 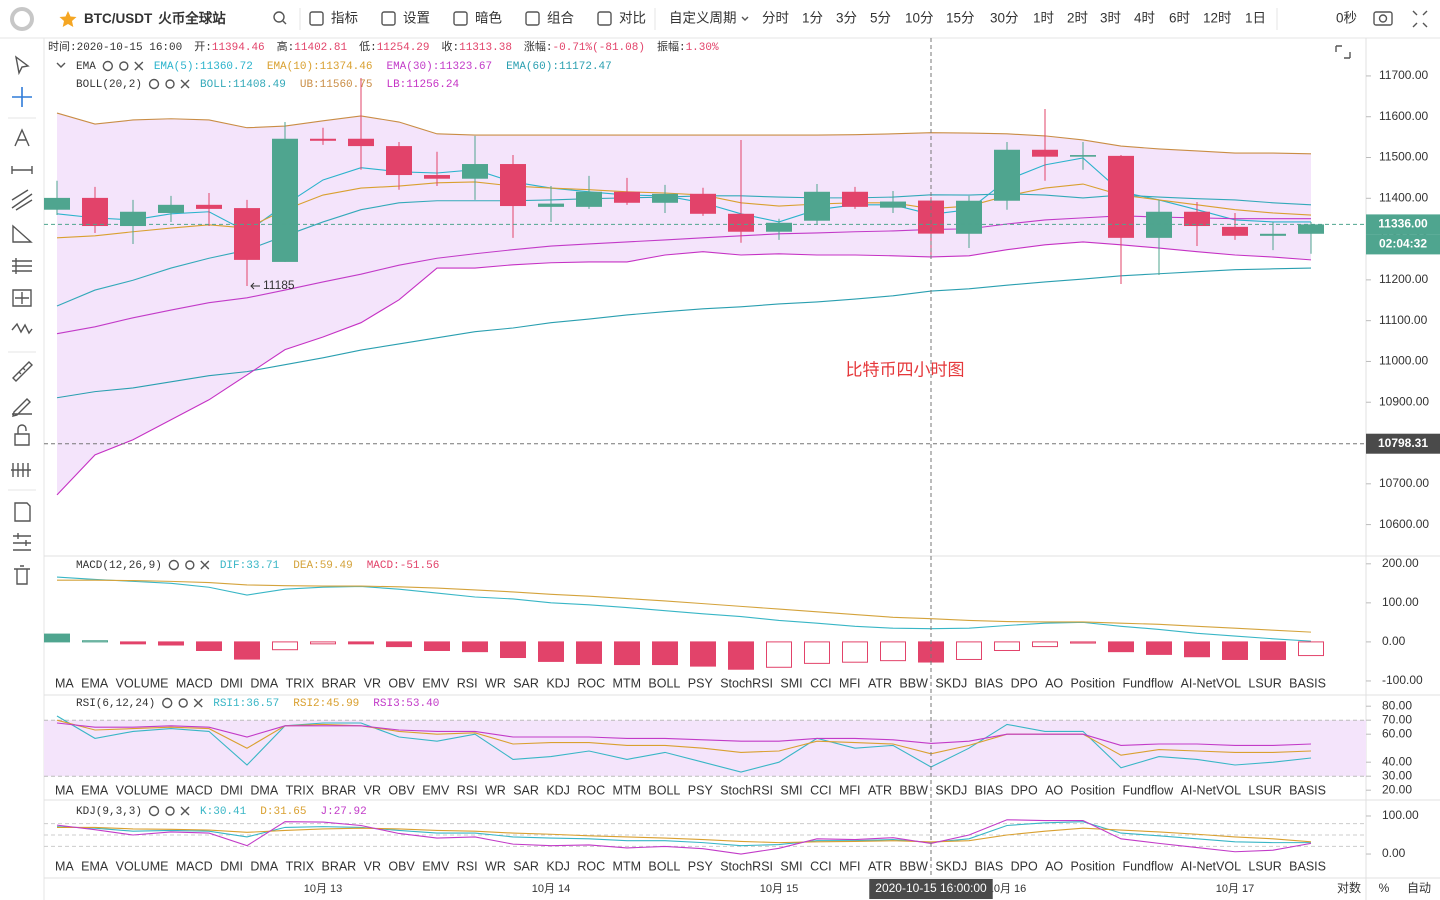 I want to click on period-button: 10分, so click(x=919, y=18).